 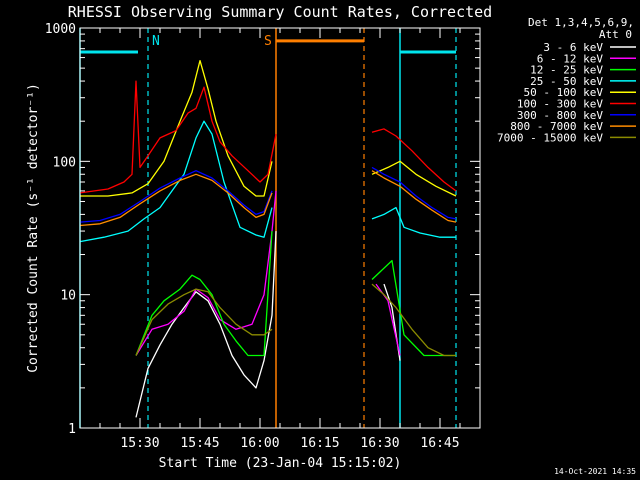 I want to click on y-axis-label: Corrected Count Rate (s⁻¹ detector⁻¹), so click(x=33, y=228).